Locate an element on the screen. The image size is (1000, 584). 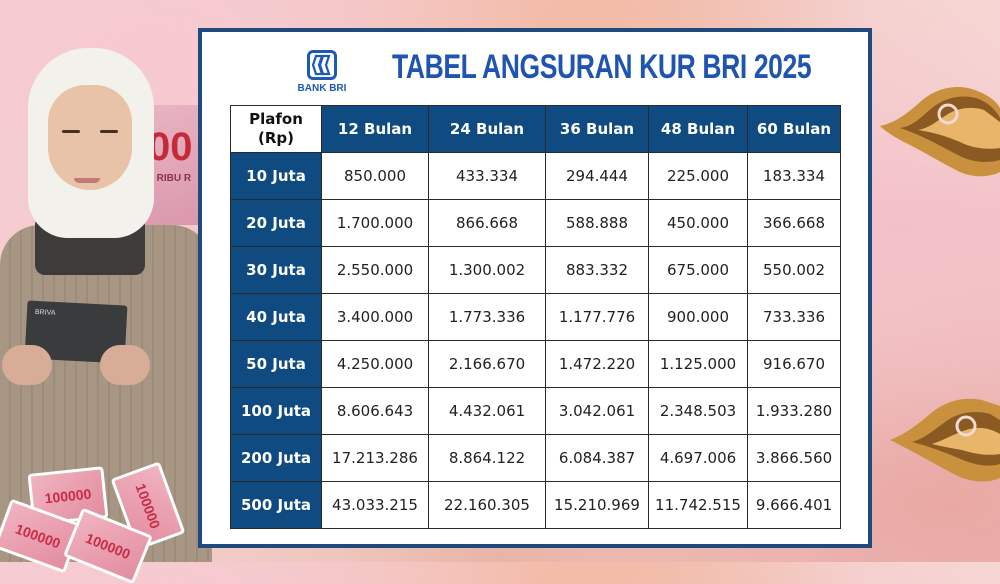
table-cell: 1.700.000 is located at coordinates (375, 223).